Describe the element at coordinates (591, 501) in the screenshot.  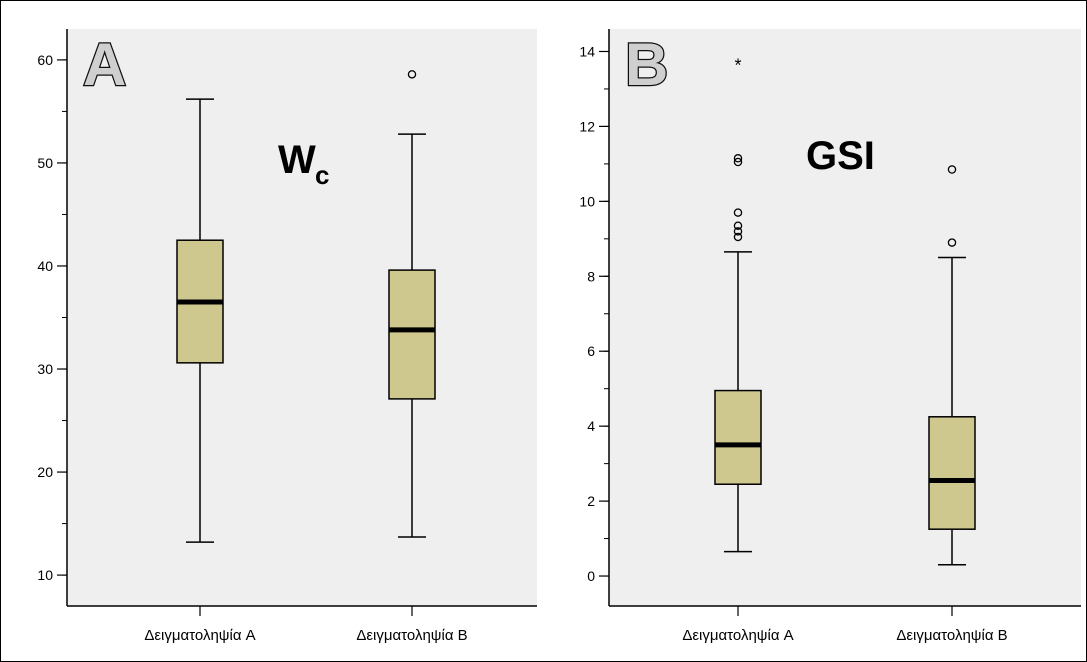
I see `y-tick-label: 2` at that location.